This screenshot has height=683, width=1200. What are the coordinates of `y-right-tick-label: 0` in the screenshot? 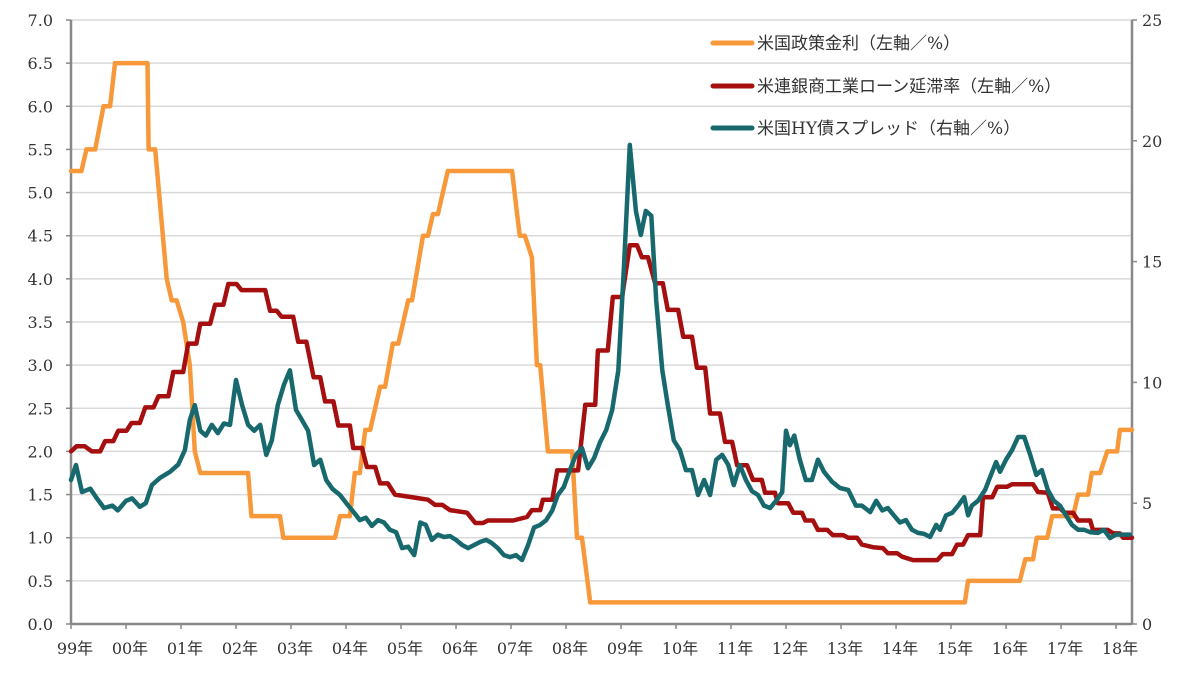 It's located at (1147, 624).